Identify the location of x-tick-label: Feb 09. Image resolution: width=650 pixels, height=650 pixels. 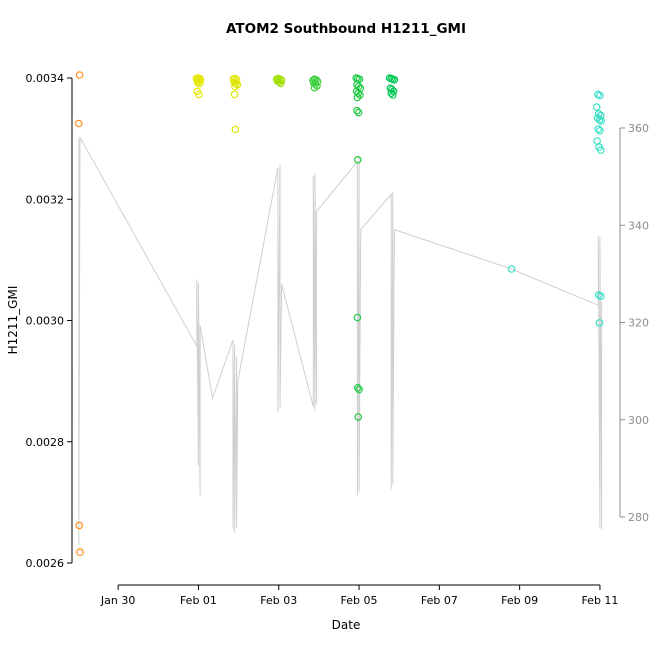
(519, 600).